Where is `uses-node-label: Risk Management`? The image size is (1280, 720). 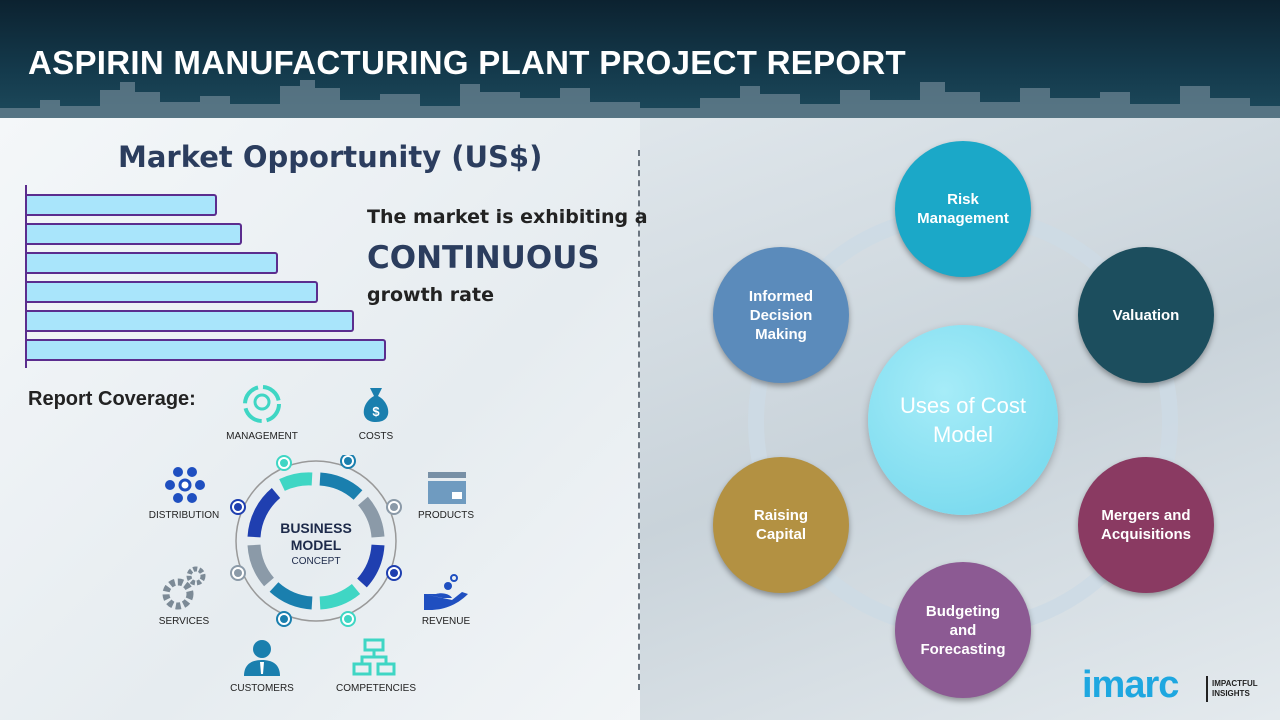 uses-node-label: Risk Management is located at coordinates (963, 209).